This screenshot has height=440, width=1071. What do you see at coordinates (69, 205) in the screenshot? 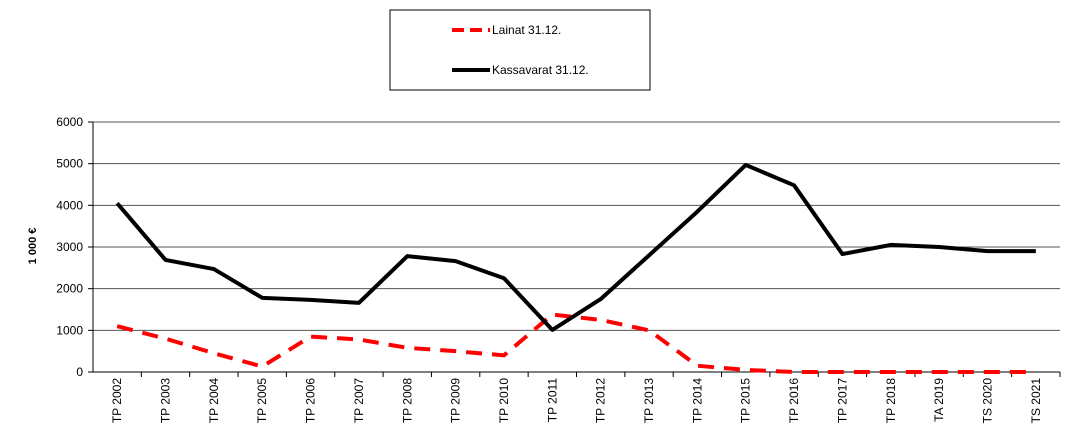
I see `y-tick-label: 4000` at bounding box center [69, 205].